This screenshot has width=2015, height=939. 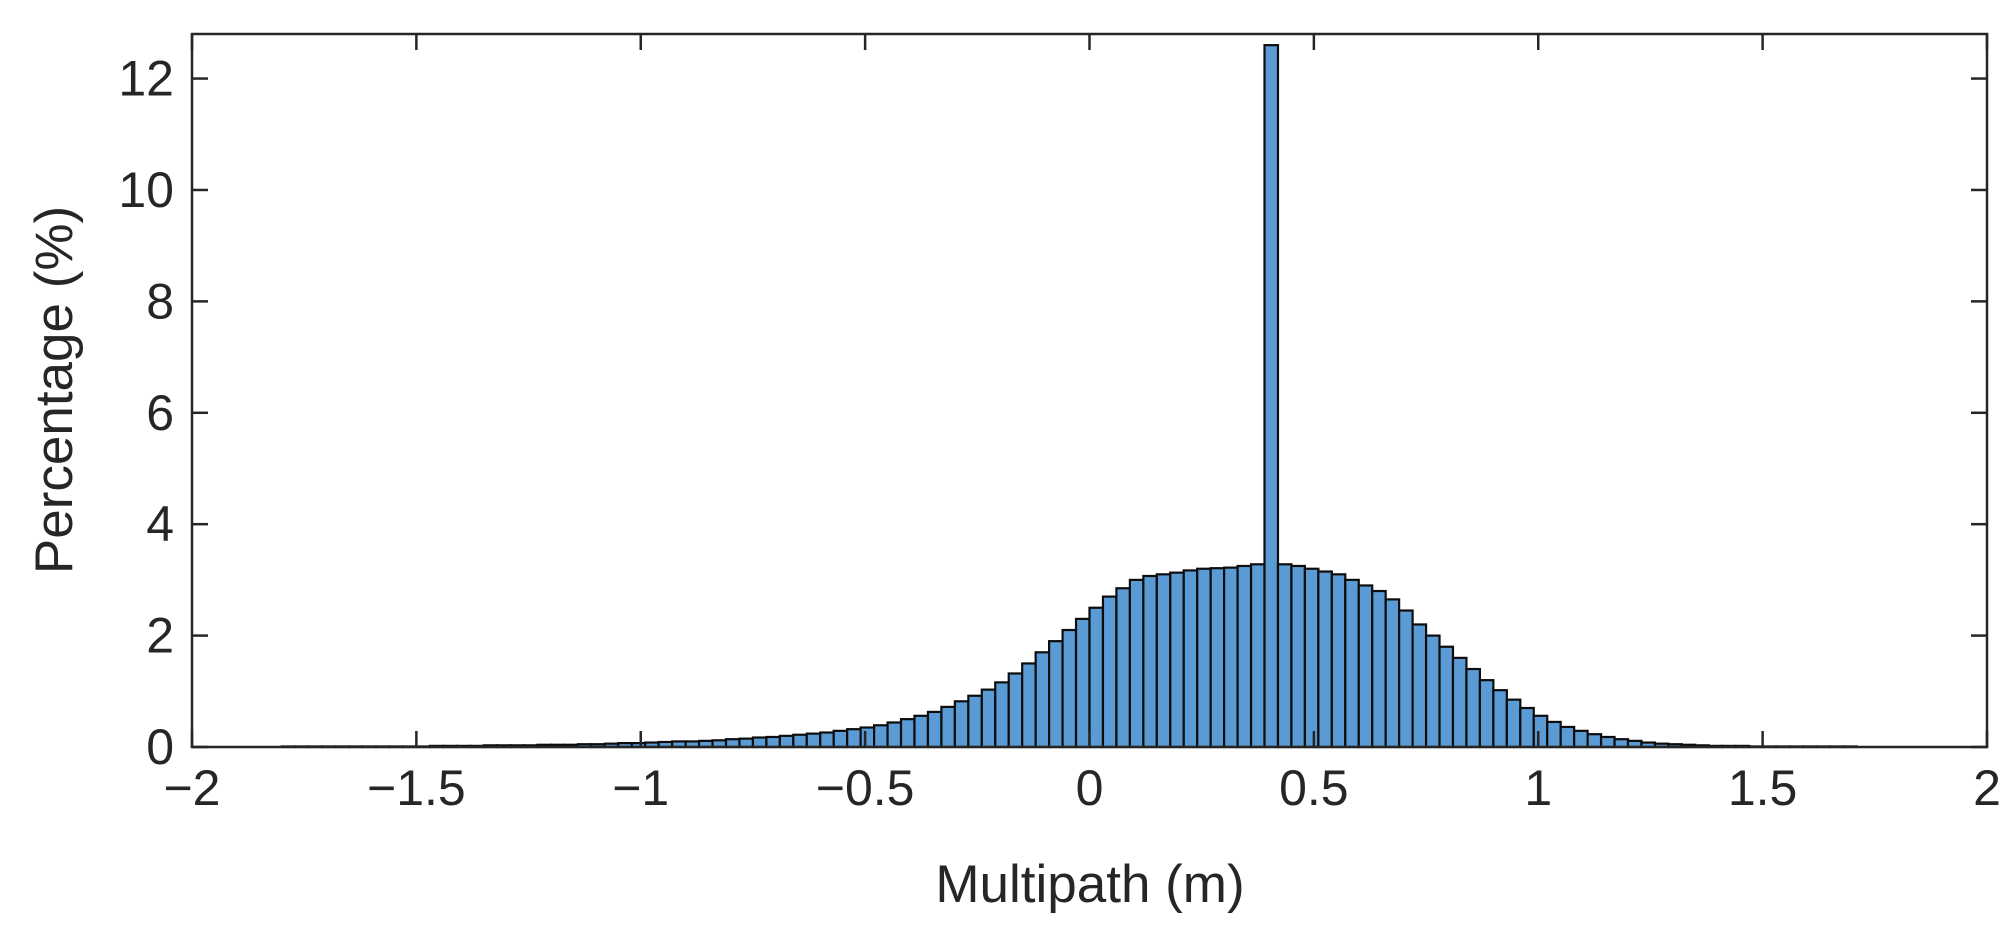 What do you see at coordinates (1763, 788) in the screenshot?
I see `x-tick-label: 1.5` at bounding box center [1763, 788].